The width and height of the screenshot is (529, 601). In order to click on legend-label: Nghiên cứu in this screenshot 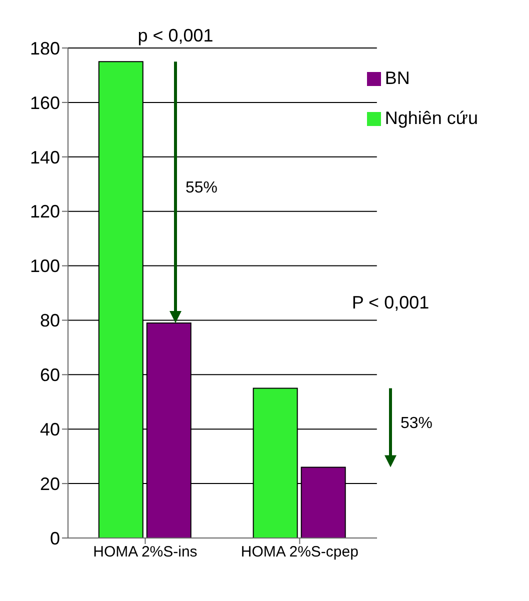, I will do `click(431, 118)`.